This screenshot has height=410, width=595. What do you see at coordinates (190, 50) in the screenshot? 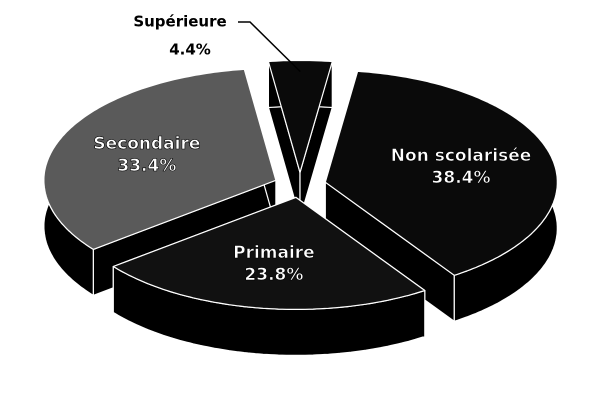
I see `data-label: 4.4%` at bounding box center [190, 50].